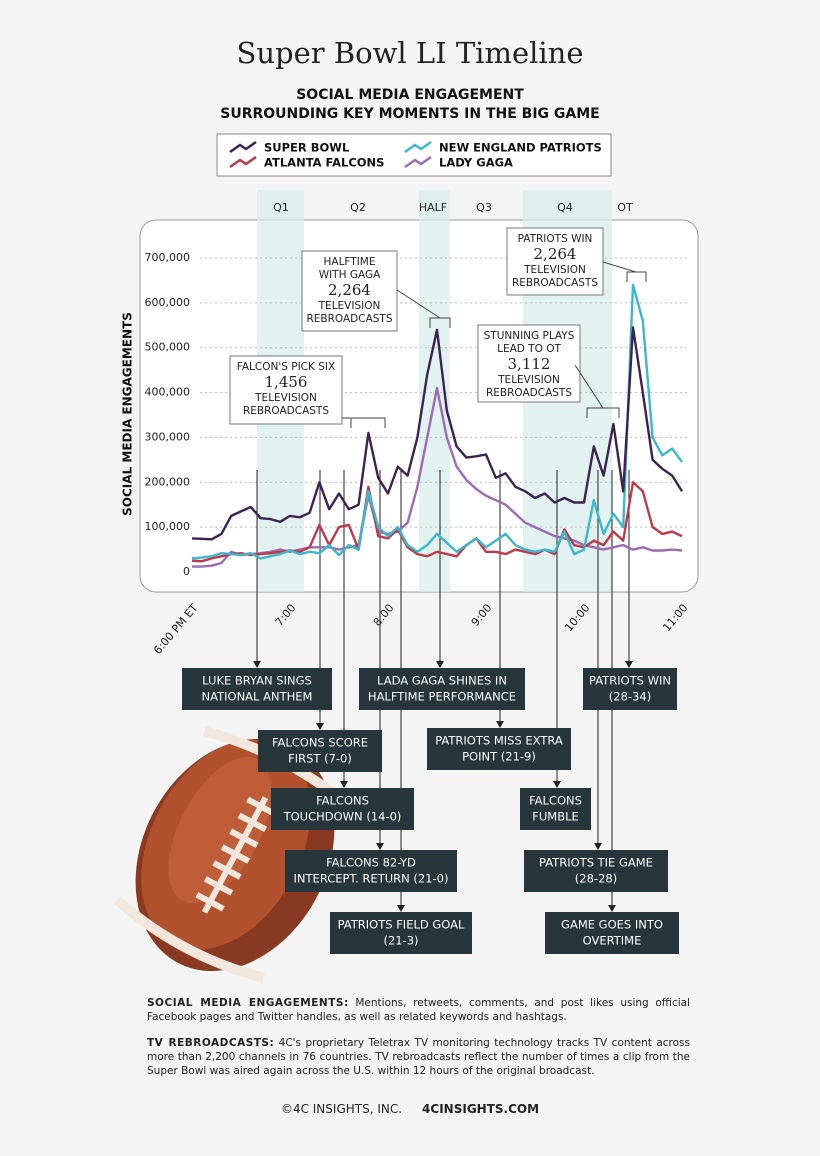 This screenshot has height=1156, width=820. What do you see at coordinates (612, 941) in the screenshot?
I see `event-text: OVERTIME` at bounding box center [612, 941].